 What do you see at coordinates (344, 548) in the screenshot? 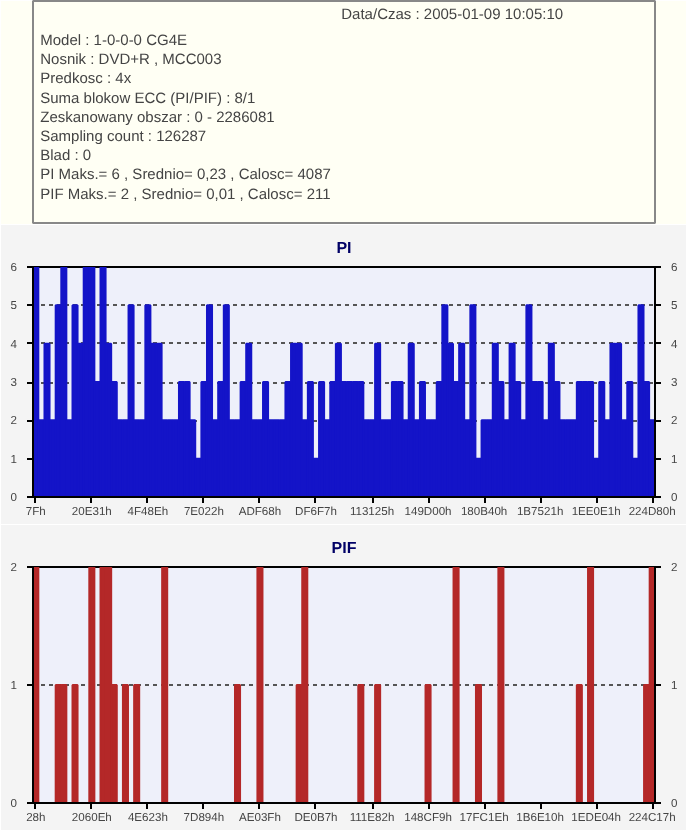
I see `chart-title: PIF` at bounding box center [344, 548].